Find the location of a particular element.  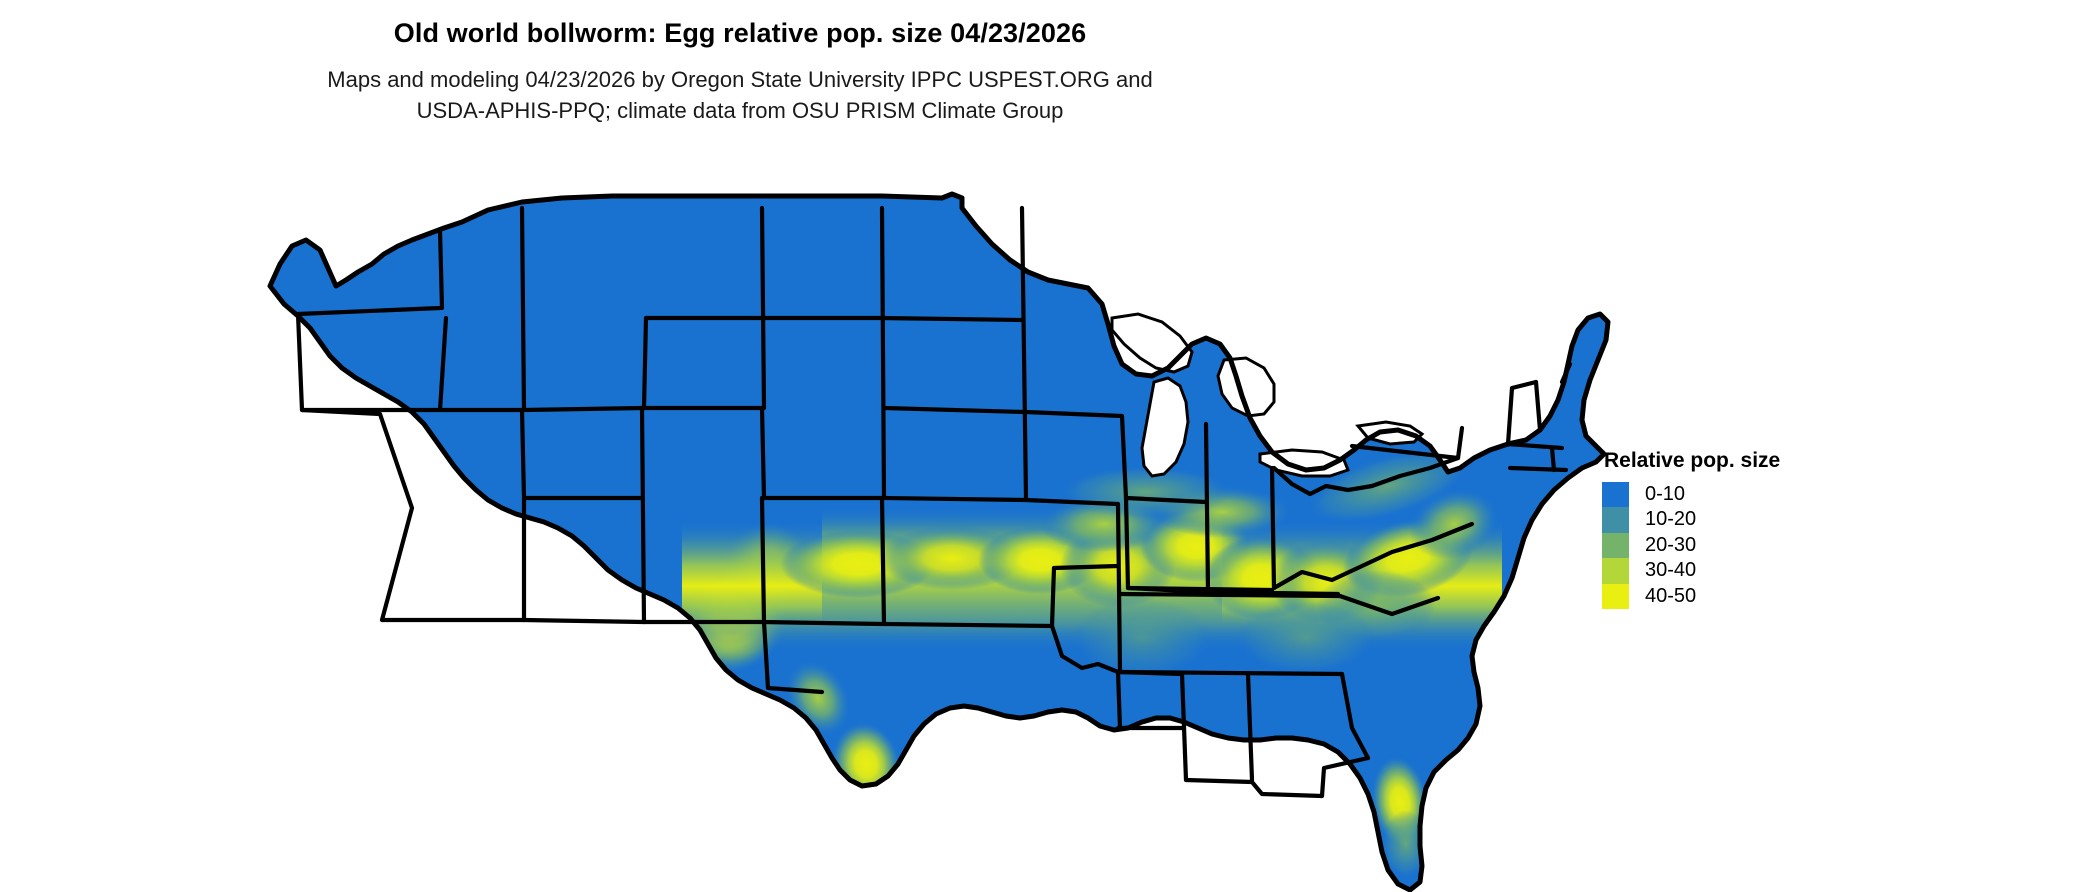

border-vt-nh is located at coordinates (1538, 406).